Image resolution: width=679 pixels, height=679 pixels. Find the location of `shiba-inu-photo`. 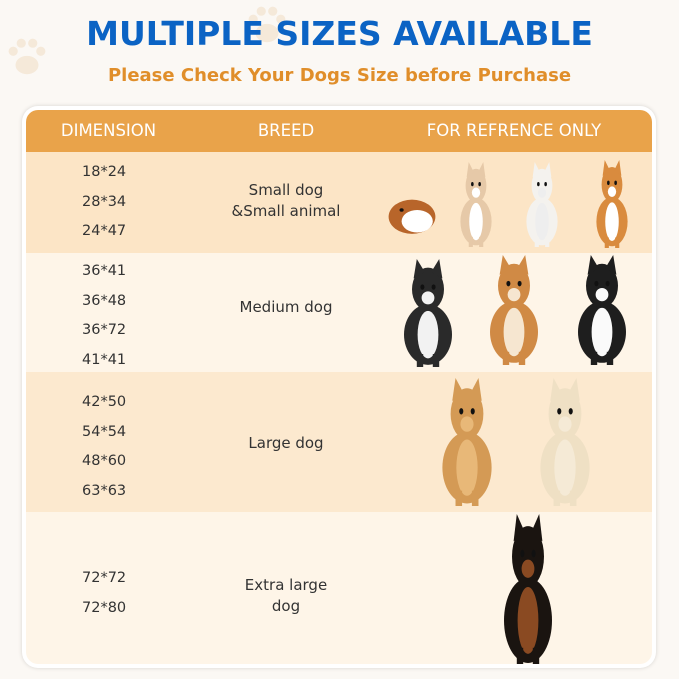

shiba-inu-photo is located at coordinates (514, 310).